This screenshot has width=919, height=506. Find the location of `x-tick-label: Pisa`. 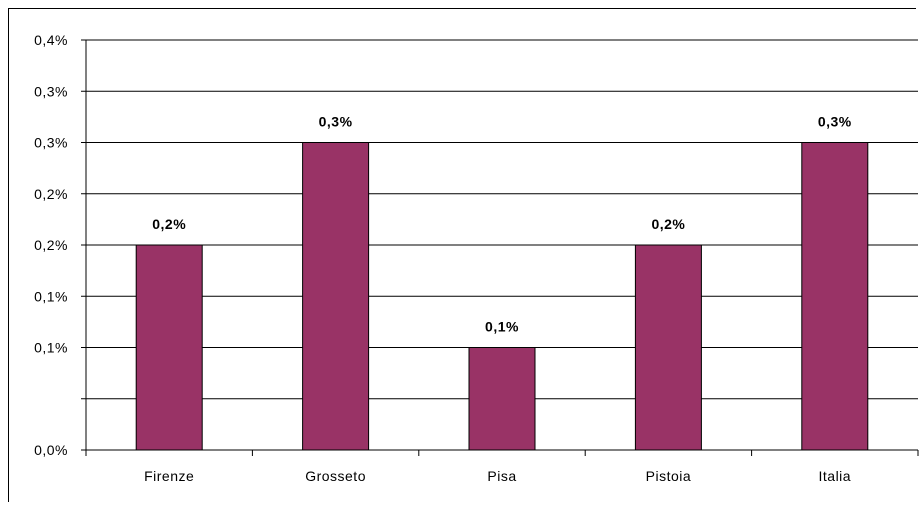

x-tick-label: Pisa is located at coordinates (501, 476).